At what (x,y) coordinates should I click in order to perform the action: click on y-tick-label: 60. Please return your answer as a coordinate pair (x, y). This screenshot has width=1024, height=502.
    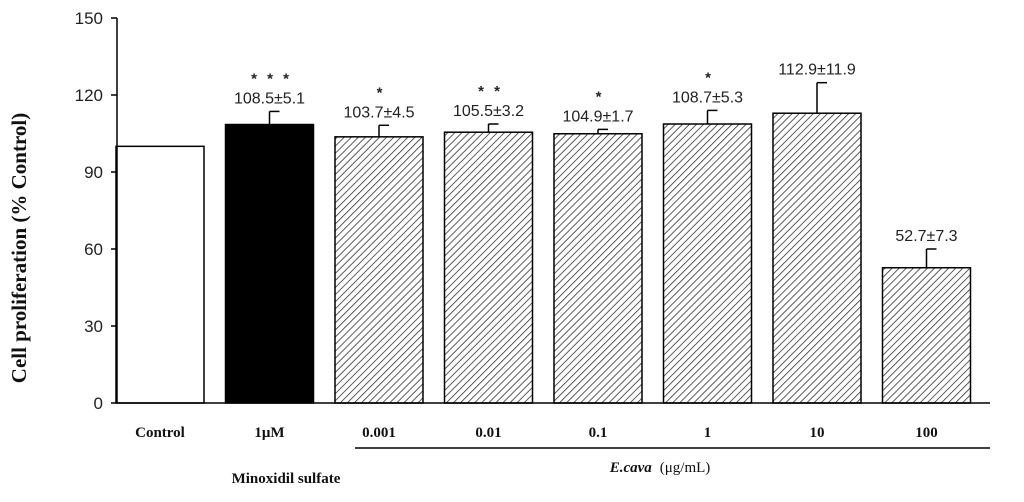
    Looking at the image, I should click on (93, 249).